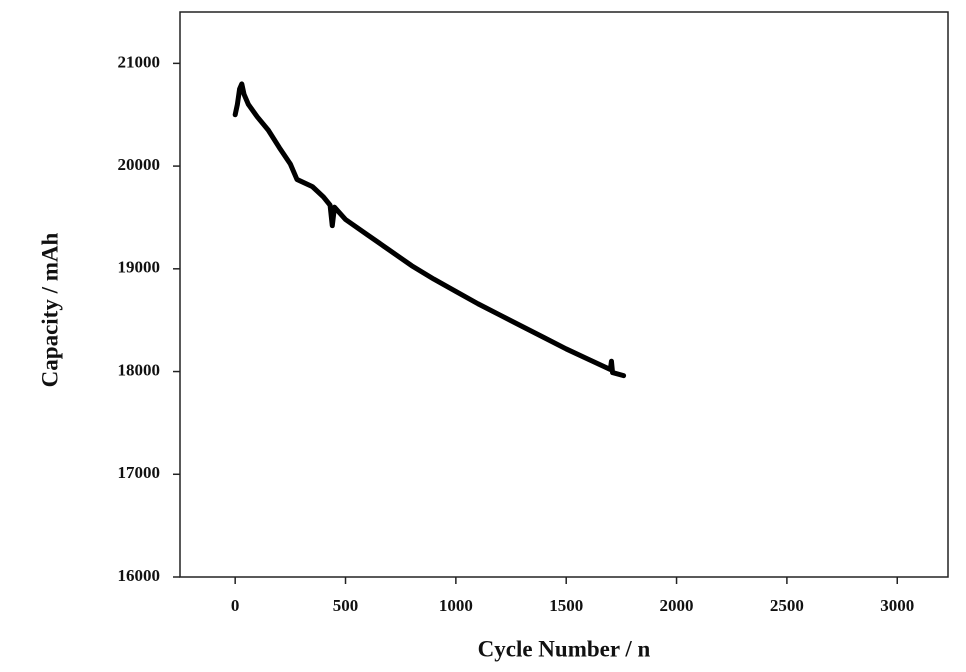 This screenshot has height=672, width=966. Describe the element at coordinates (456, 605) in the screenshot. I see `x-tick-label: 1000` at that location.